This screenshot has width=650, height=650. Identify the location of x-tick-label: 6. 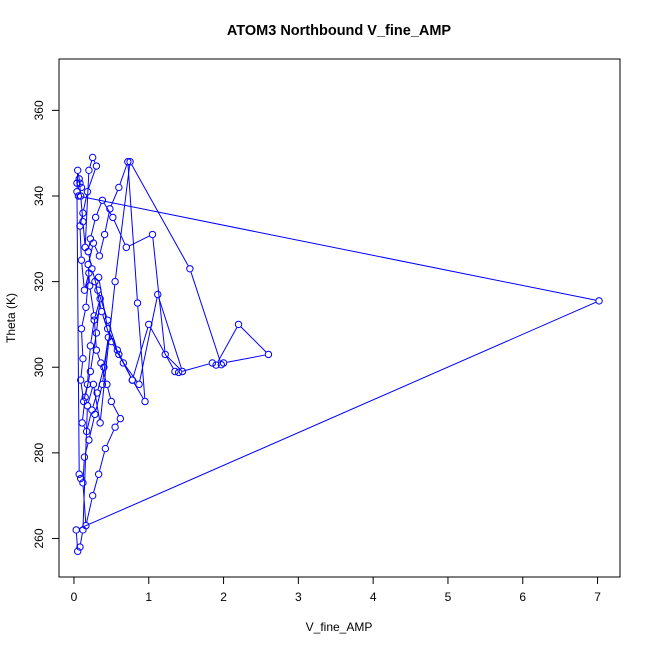
(522, 597).